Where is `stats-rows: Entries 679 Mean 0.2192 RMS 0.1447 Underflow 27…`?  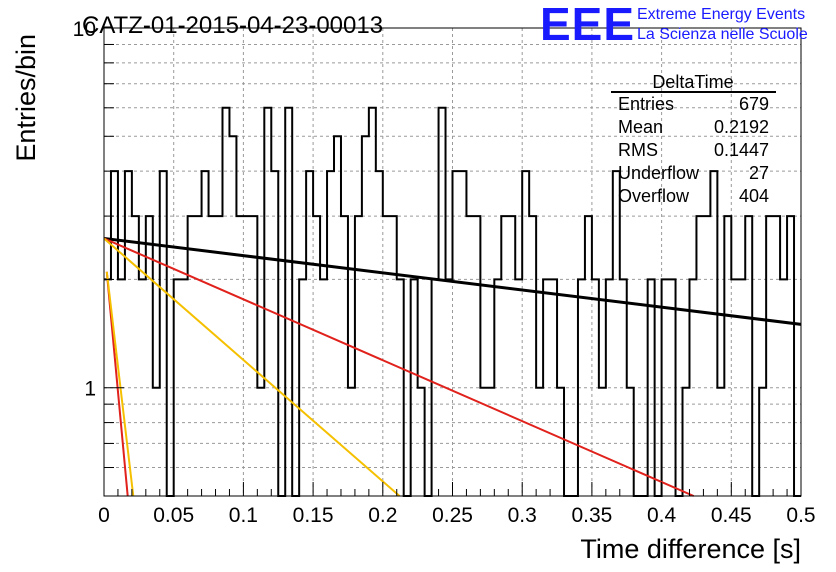 stats-rows: Entries 679 Mean 0.2192 RMS 0.1447 Underflow 27… is located at coordinates (693, 150).